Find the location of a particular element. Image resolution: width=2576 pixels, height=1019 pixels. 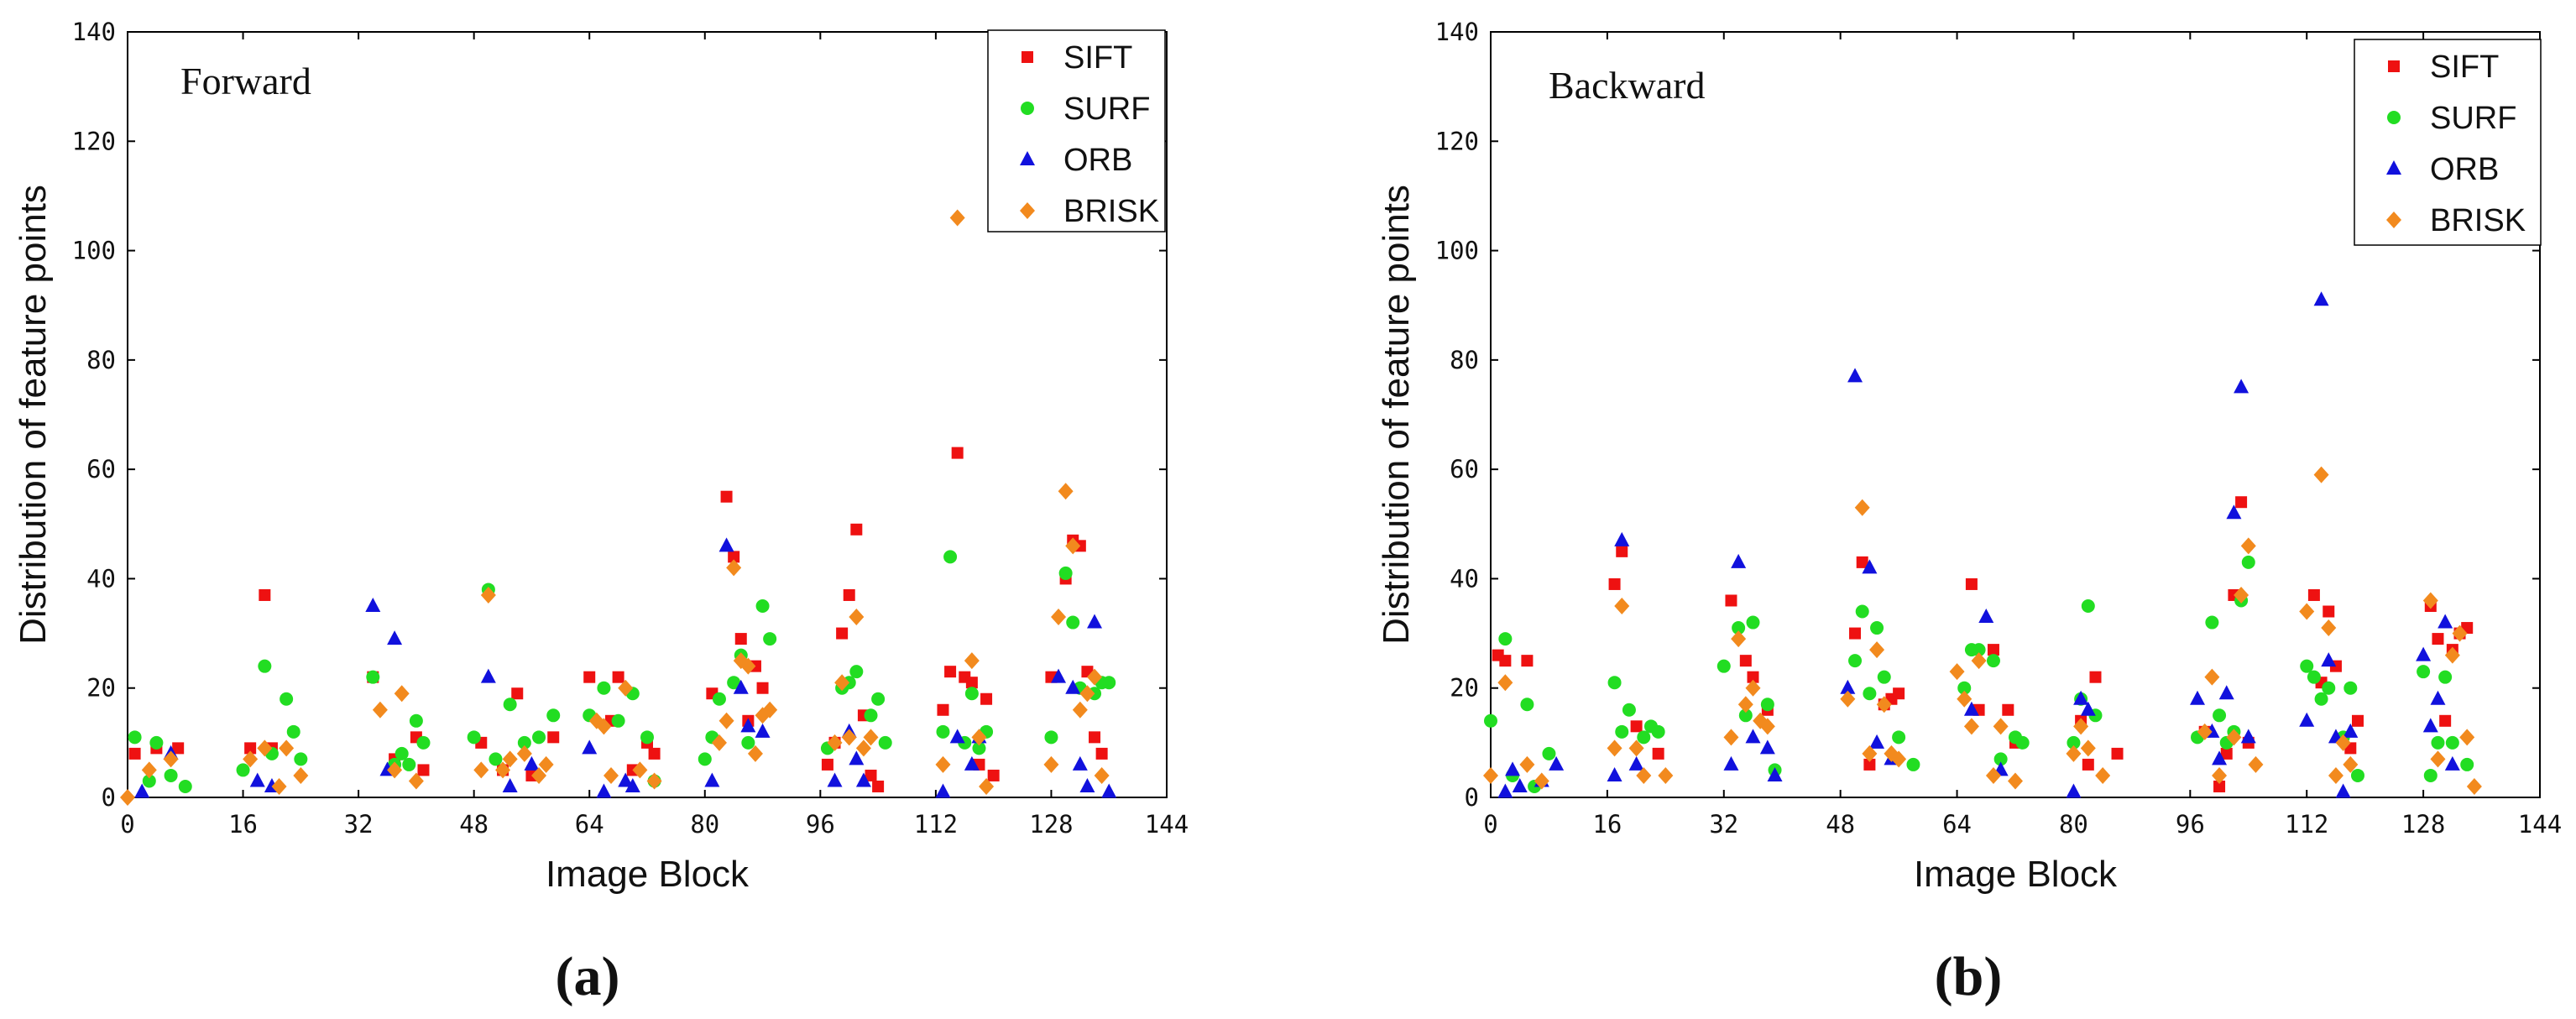

y-tick-label: 120 is located at coordinates (1457, 141).